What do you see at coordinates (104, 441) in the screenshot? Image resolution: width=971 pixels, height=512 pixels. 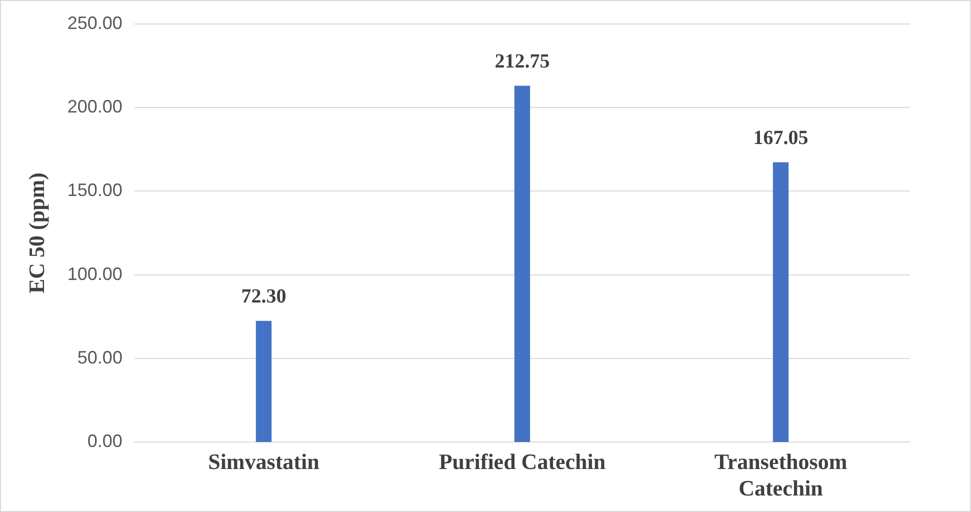 I see `y-tick-label: 0.00` at bounding box center [104, 441].